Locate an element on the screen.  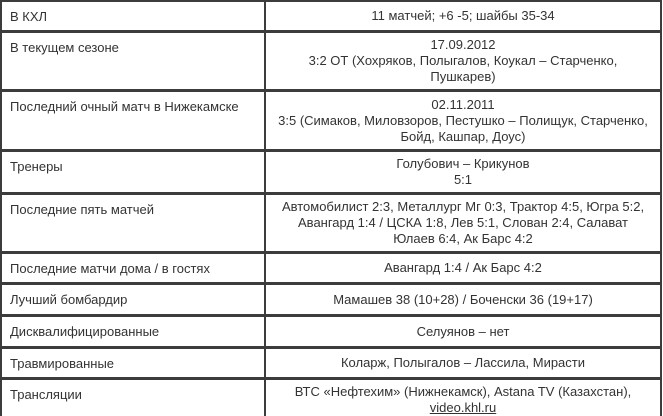
row-value: Авангард 1:4 / Ак Барс 4:2 is located at coordinates (463, 268).